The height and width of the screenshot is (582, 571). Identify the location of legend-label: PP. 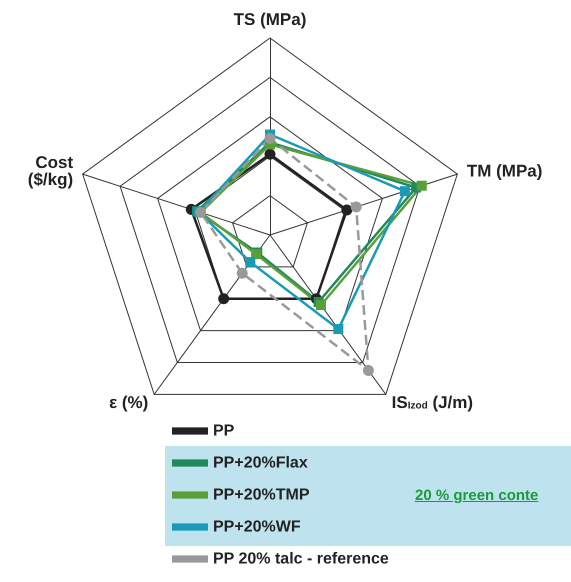
(224, 431).